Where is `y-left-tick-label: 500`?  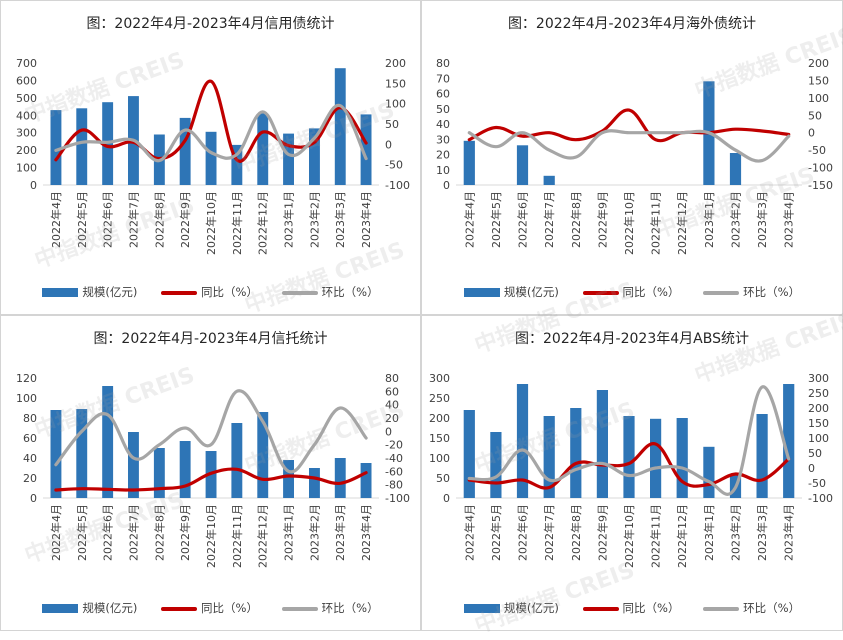 y-left-tick-label: 500 is located at coordinates (26, 98).